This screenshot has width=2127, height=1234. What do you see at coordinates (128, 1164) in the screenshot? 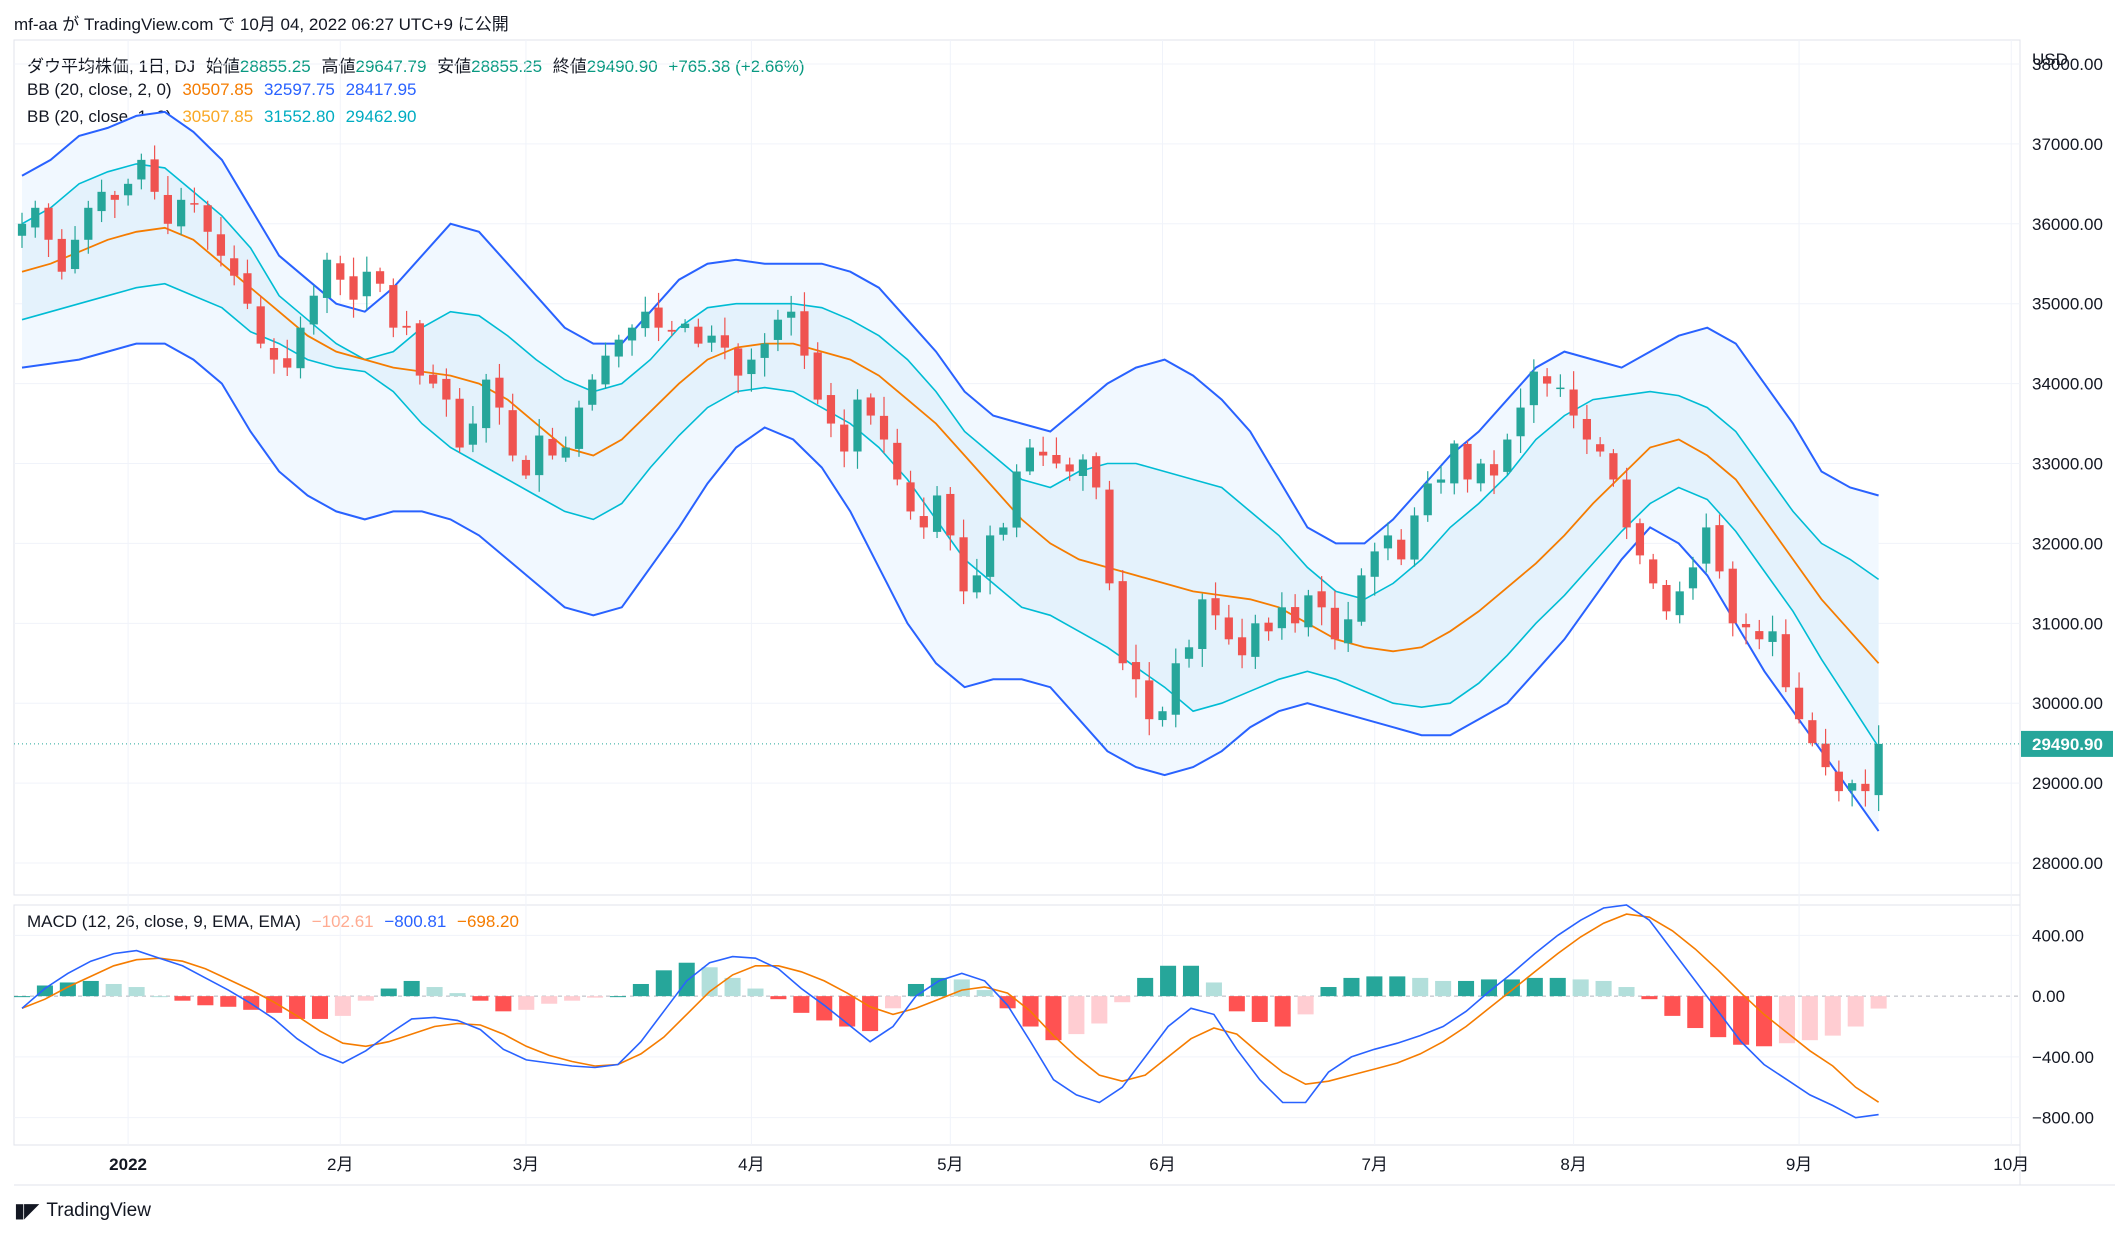
I see `time-tick-label: 2022` at bounding box center [128, 1164].